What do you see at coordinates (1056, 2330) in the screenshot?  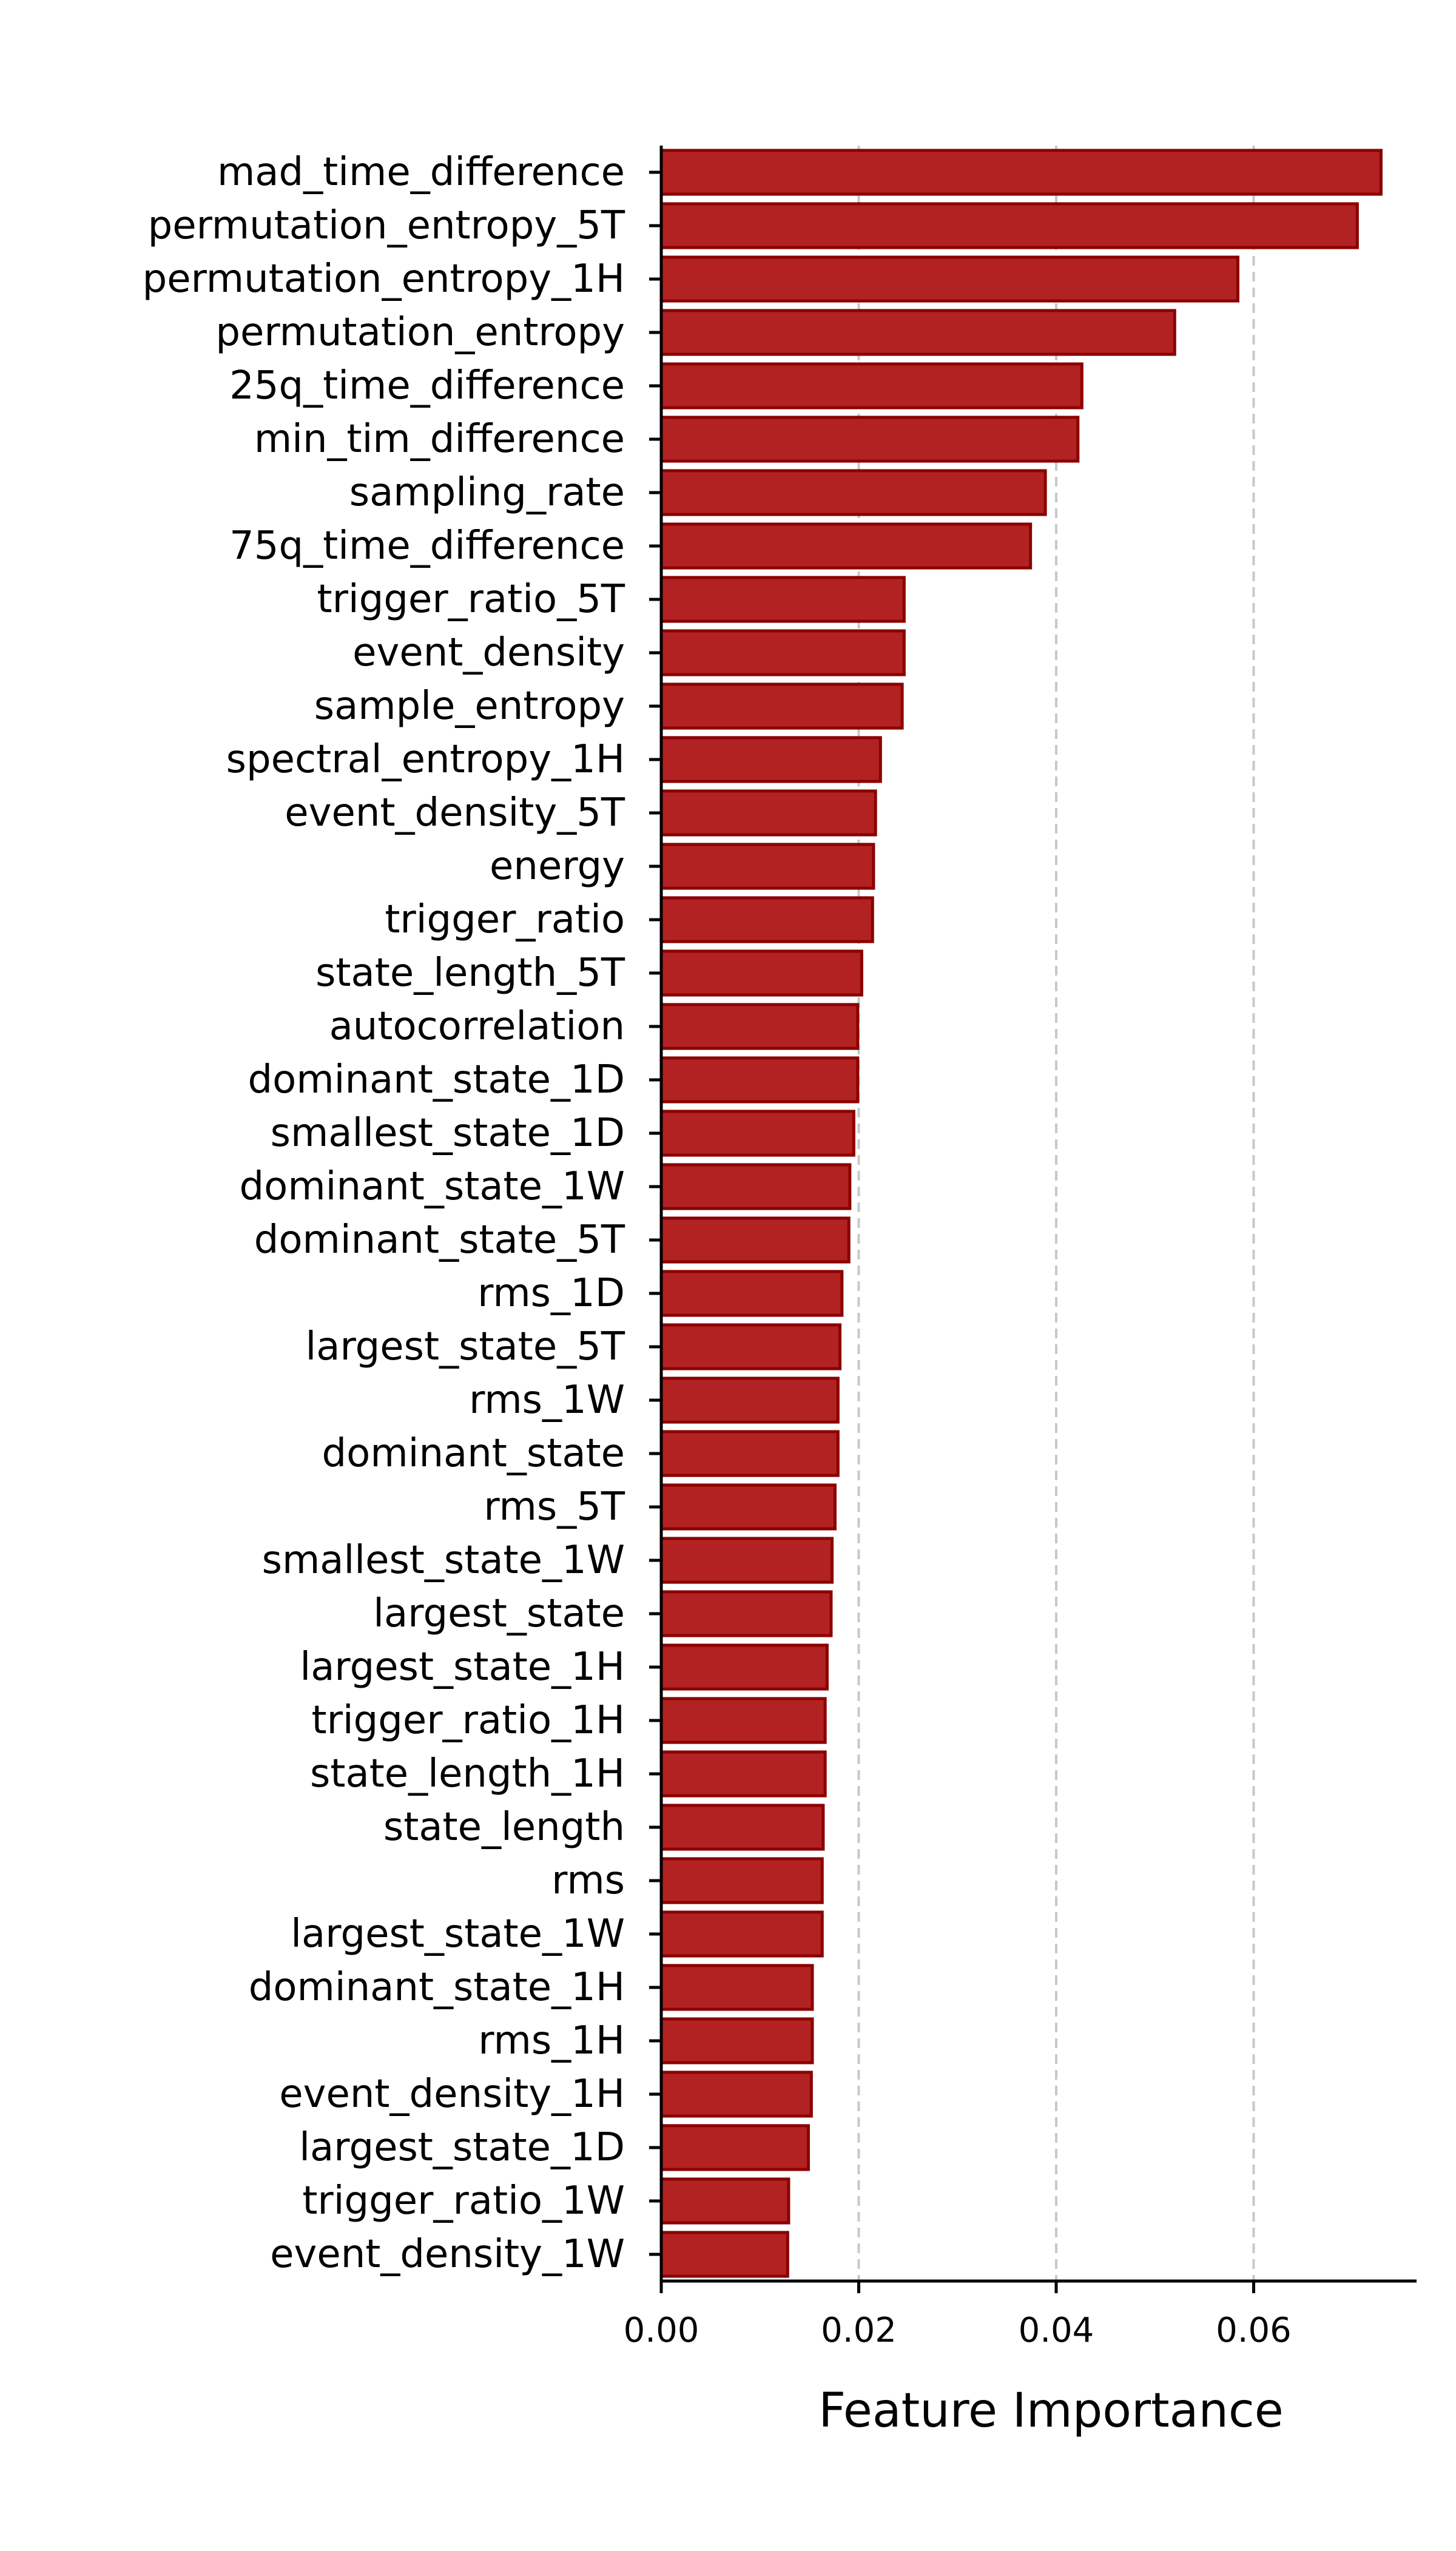 I see `x-tick-label: 0.04` at bounding box center [1056, 2330].